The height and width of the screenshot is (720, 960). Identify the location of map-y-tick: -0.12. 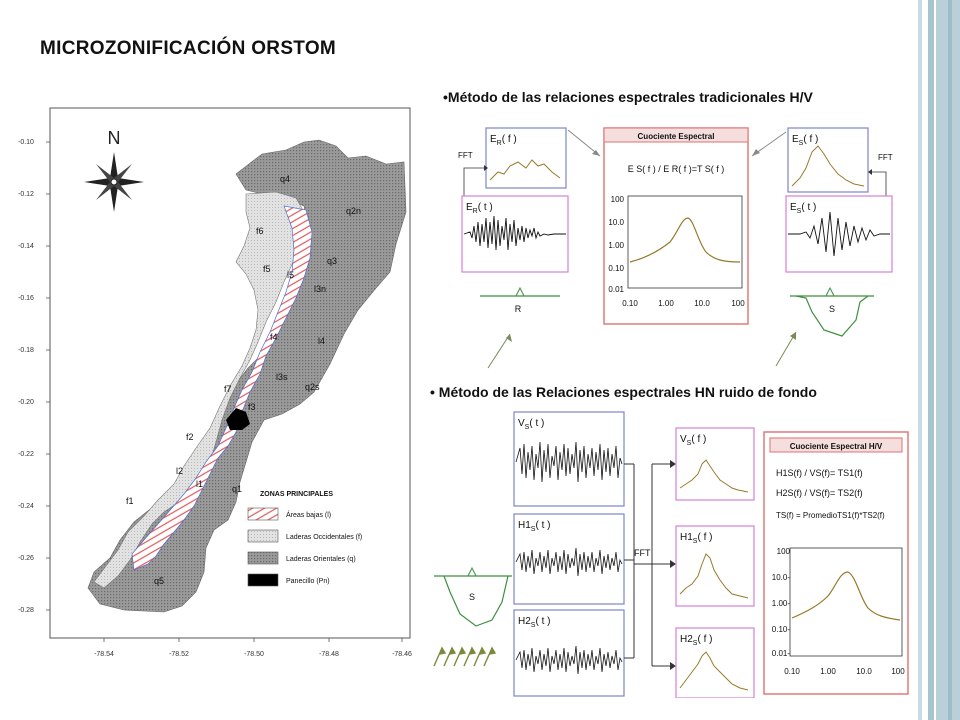
(26, 194).